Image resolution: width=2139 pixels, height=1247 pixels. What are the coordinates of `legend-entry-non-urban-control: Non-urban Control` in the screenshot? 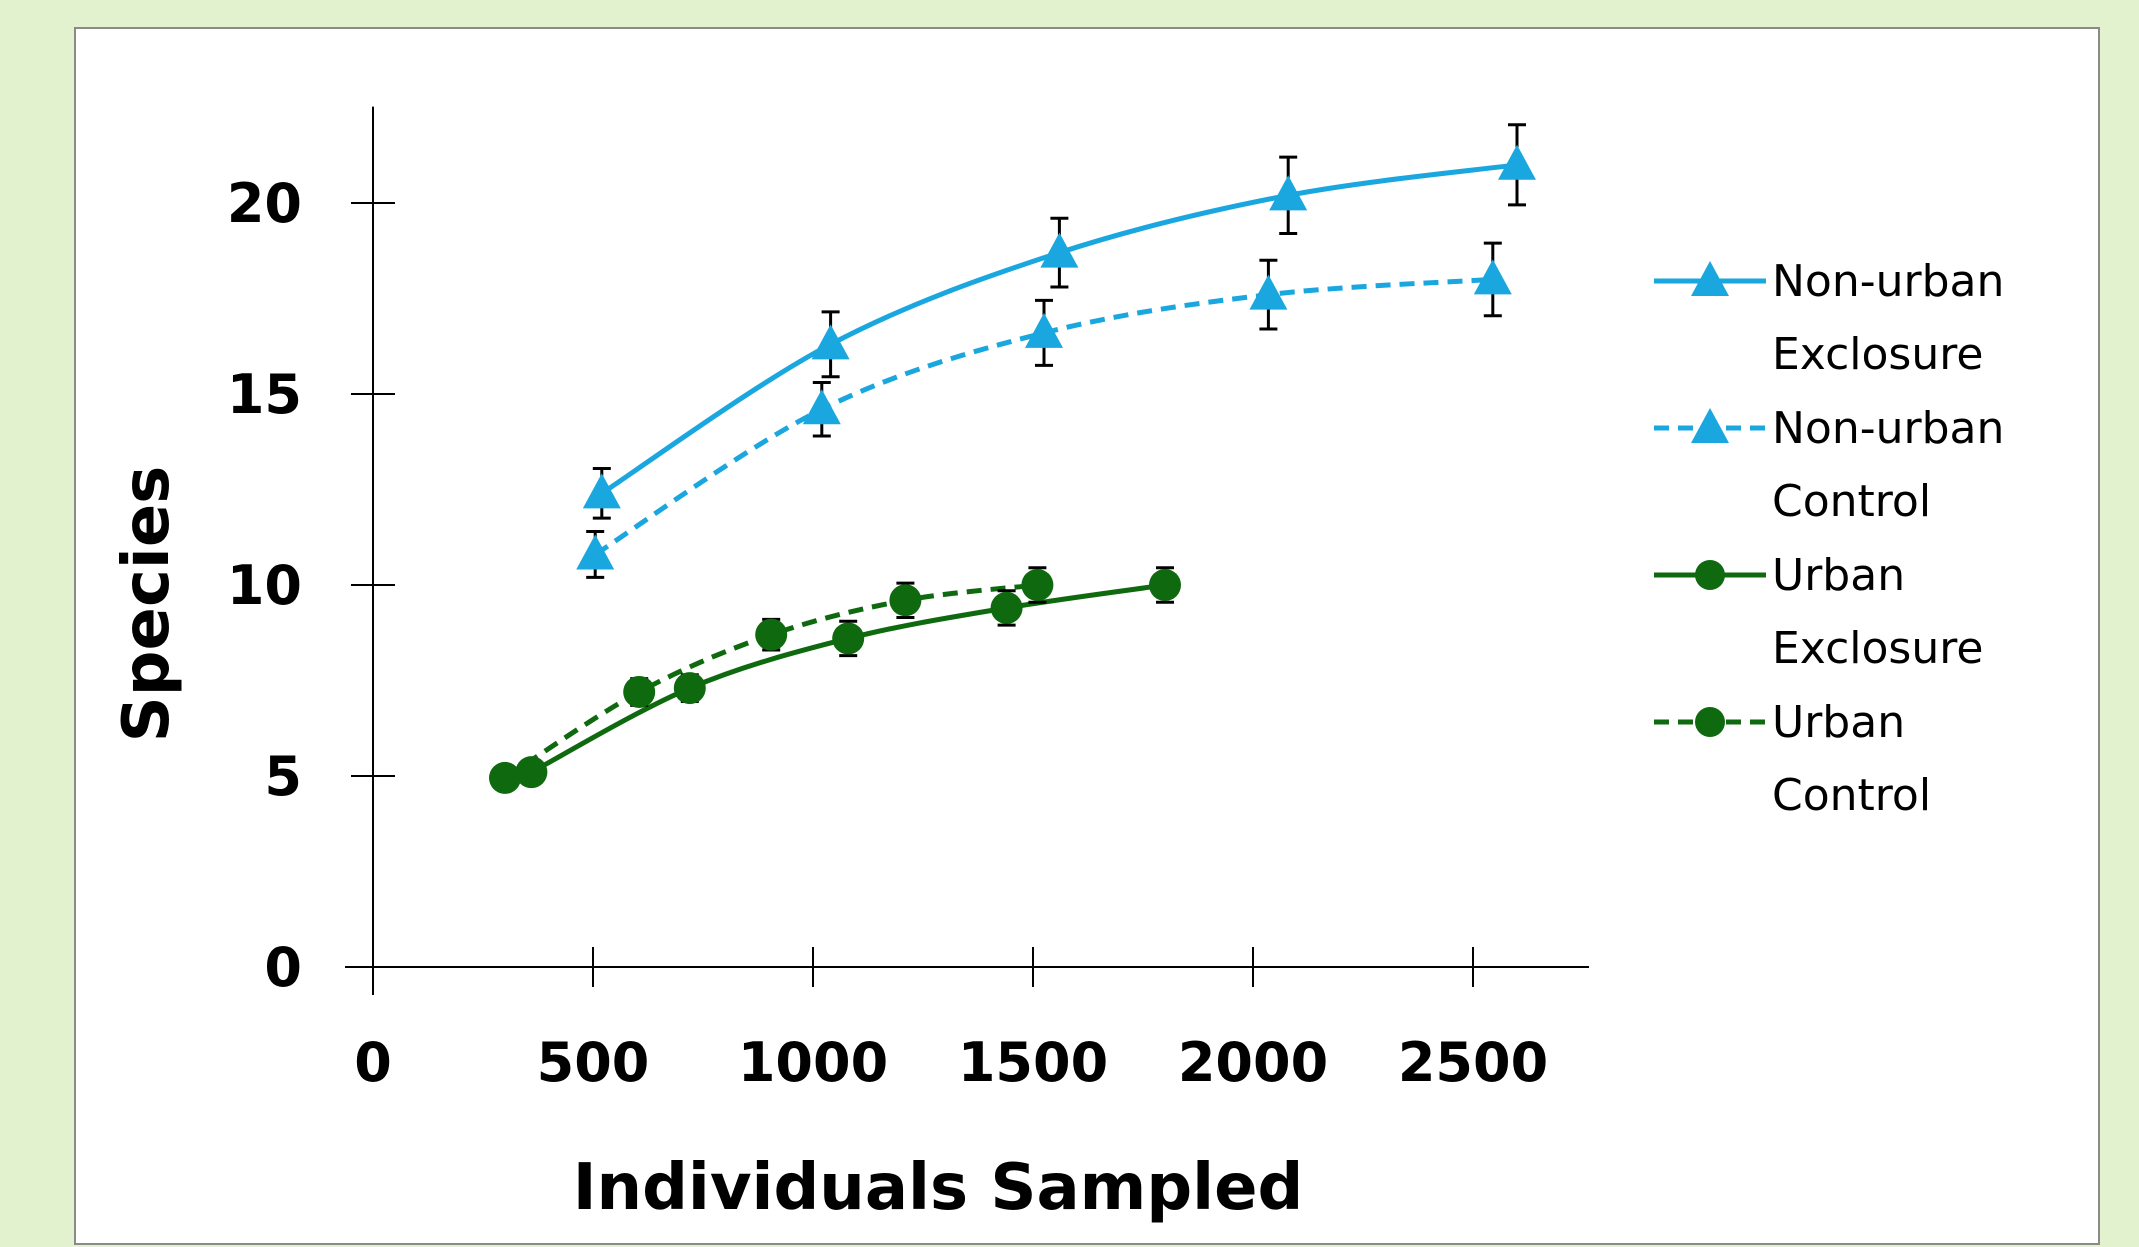 It's located at (1829, 465).